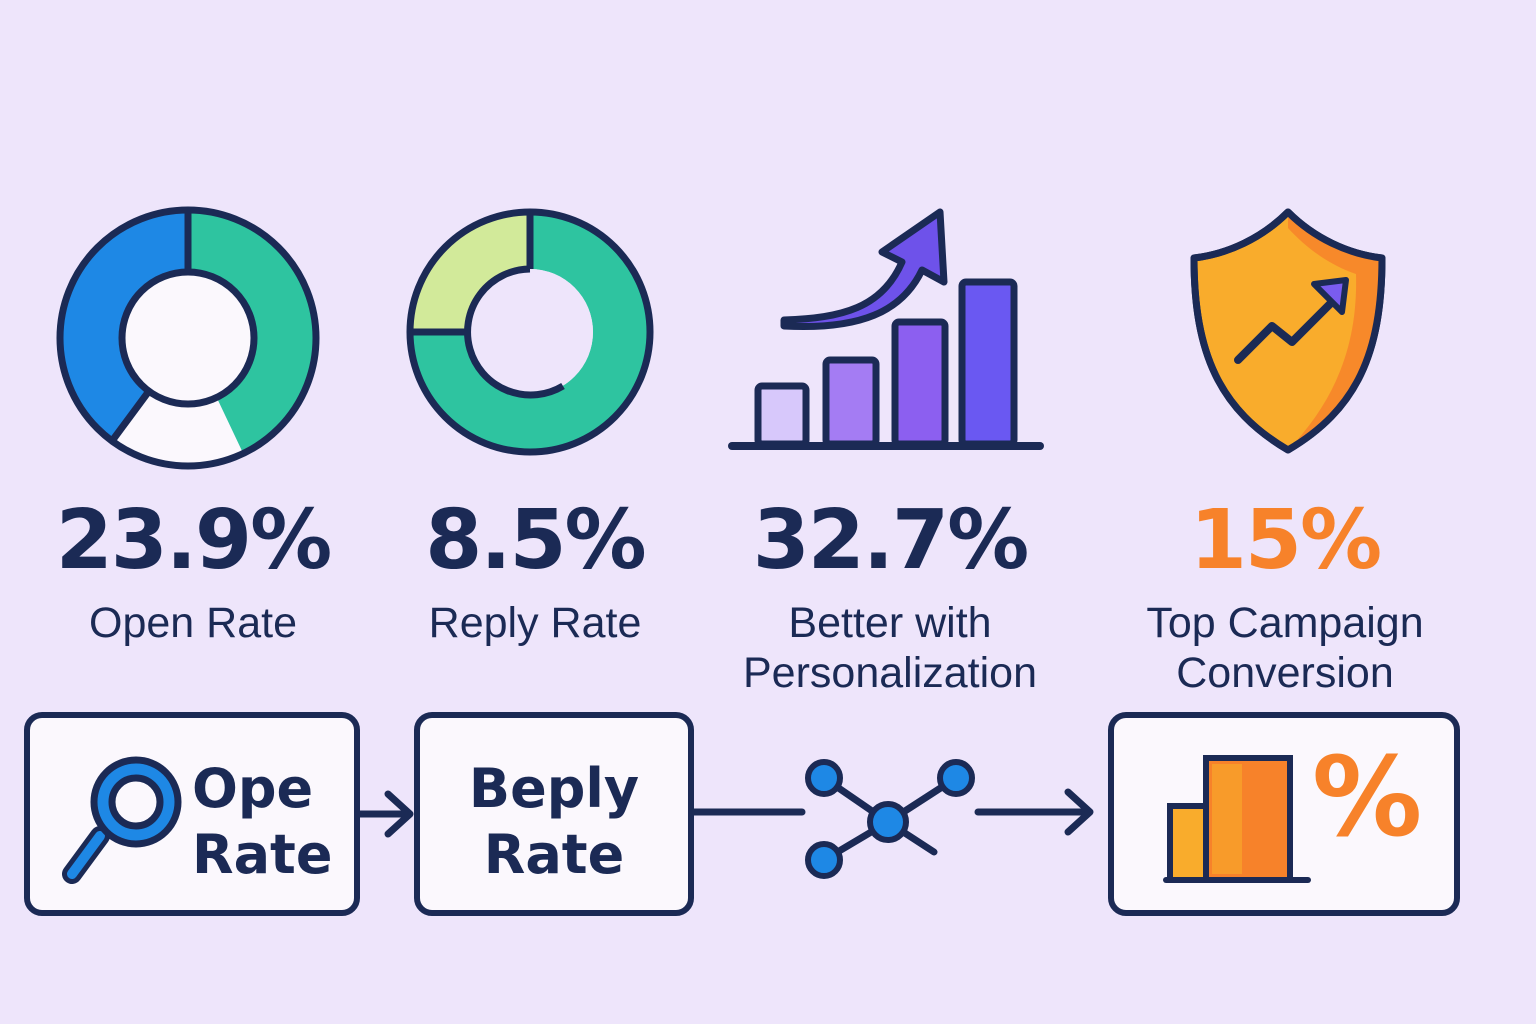 Image resolution: width=1536 pixels, height=1024 pixels. What do you see at coordinates (554, 788) in the screenshot?
I see `reply-rate-box-line1: Beply` at bounding box center [554, 788].